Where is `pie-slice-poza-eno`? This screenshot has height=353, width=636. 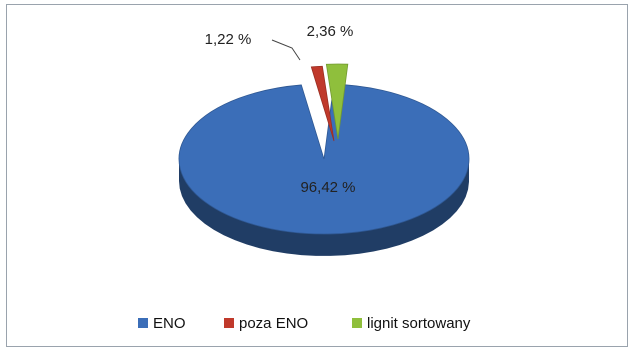 pie-slice-poza-eno is located at coordinates (322, 103).